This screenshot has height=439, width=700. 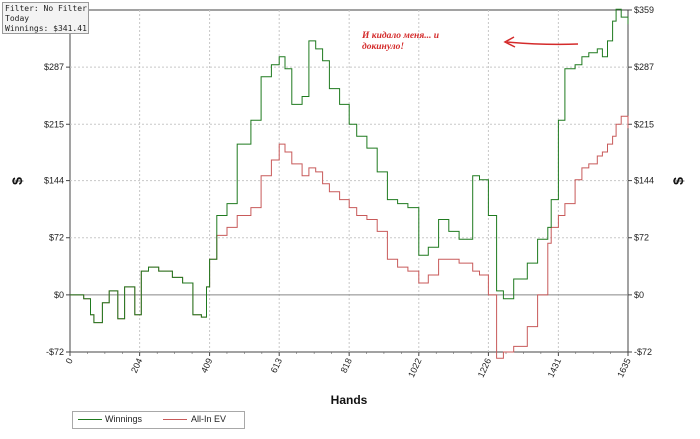 What do you see at coordinates (276, 366) in the screenshot?
I see `x-tick-label: 613` at bounding box center [276, 366].